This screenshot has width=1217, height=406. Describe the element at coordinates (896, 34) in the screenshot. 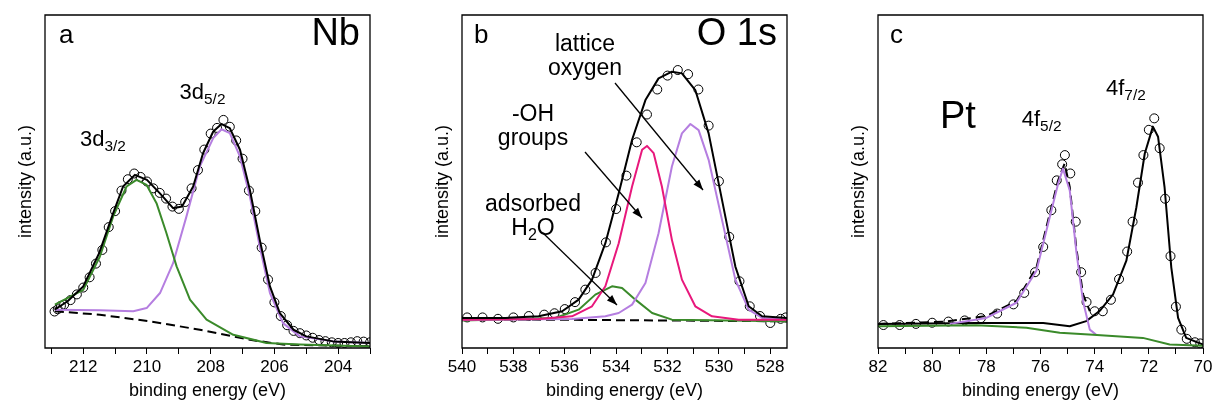

I see `text: c` at that location.